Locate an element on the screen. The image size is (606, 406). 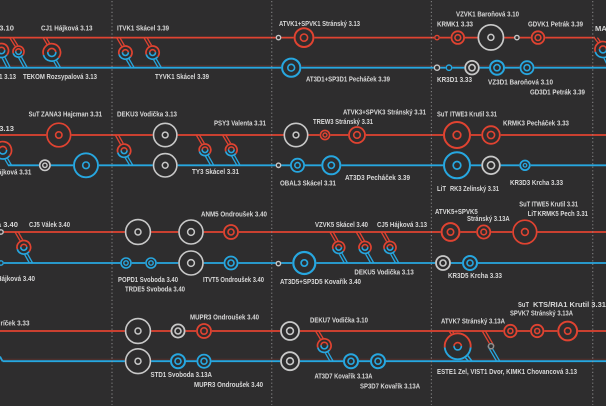
svg-text: KTS/RIA1 Krutil 3.31 is located at coordinates (569, 304).